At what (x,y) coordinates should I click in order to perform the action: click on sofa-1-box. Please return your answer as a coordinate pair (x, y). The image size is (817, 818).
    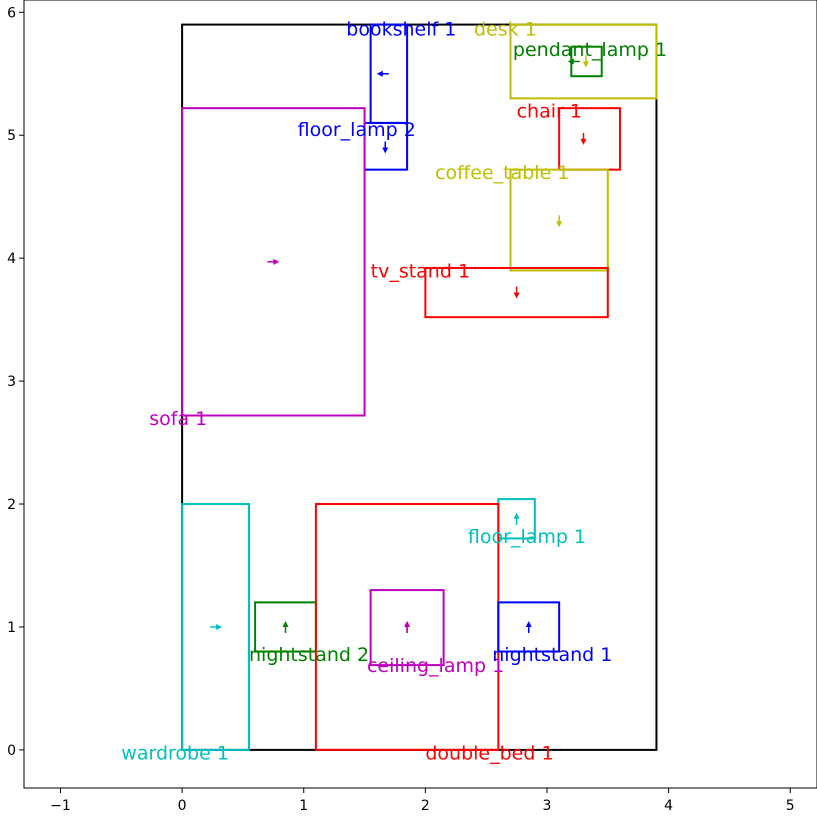
    Looking at the image, I should click on (273, 262).